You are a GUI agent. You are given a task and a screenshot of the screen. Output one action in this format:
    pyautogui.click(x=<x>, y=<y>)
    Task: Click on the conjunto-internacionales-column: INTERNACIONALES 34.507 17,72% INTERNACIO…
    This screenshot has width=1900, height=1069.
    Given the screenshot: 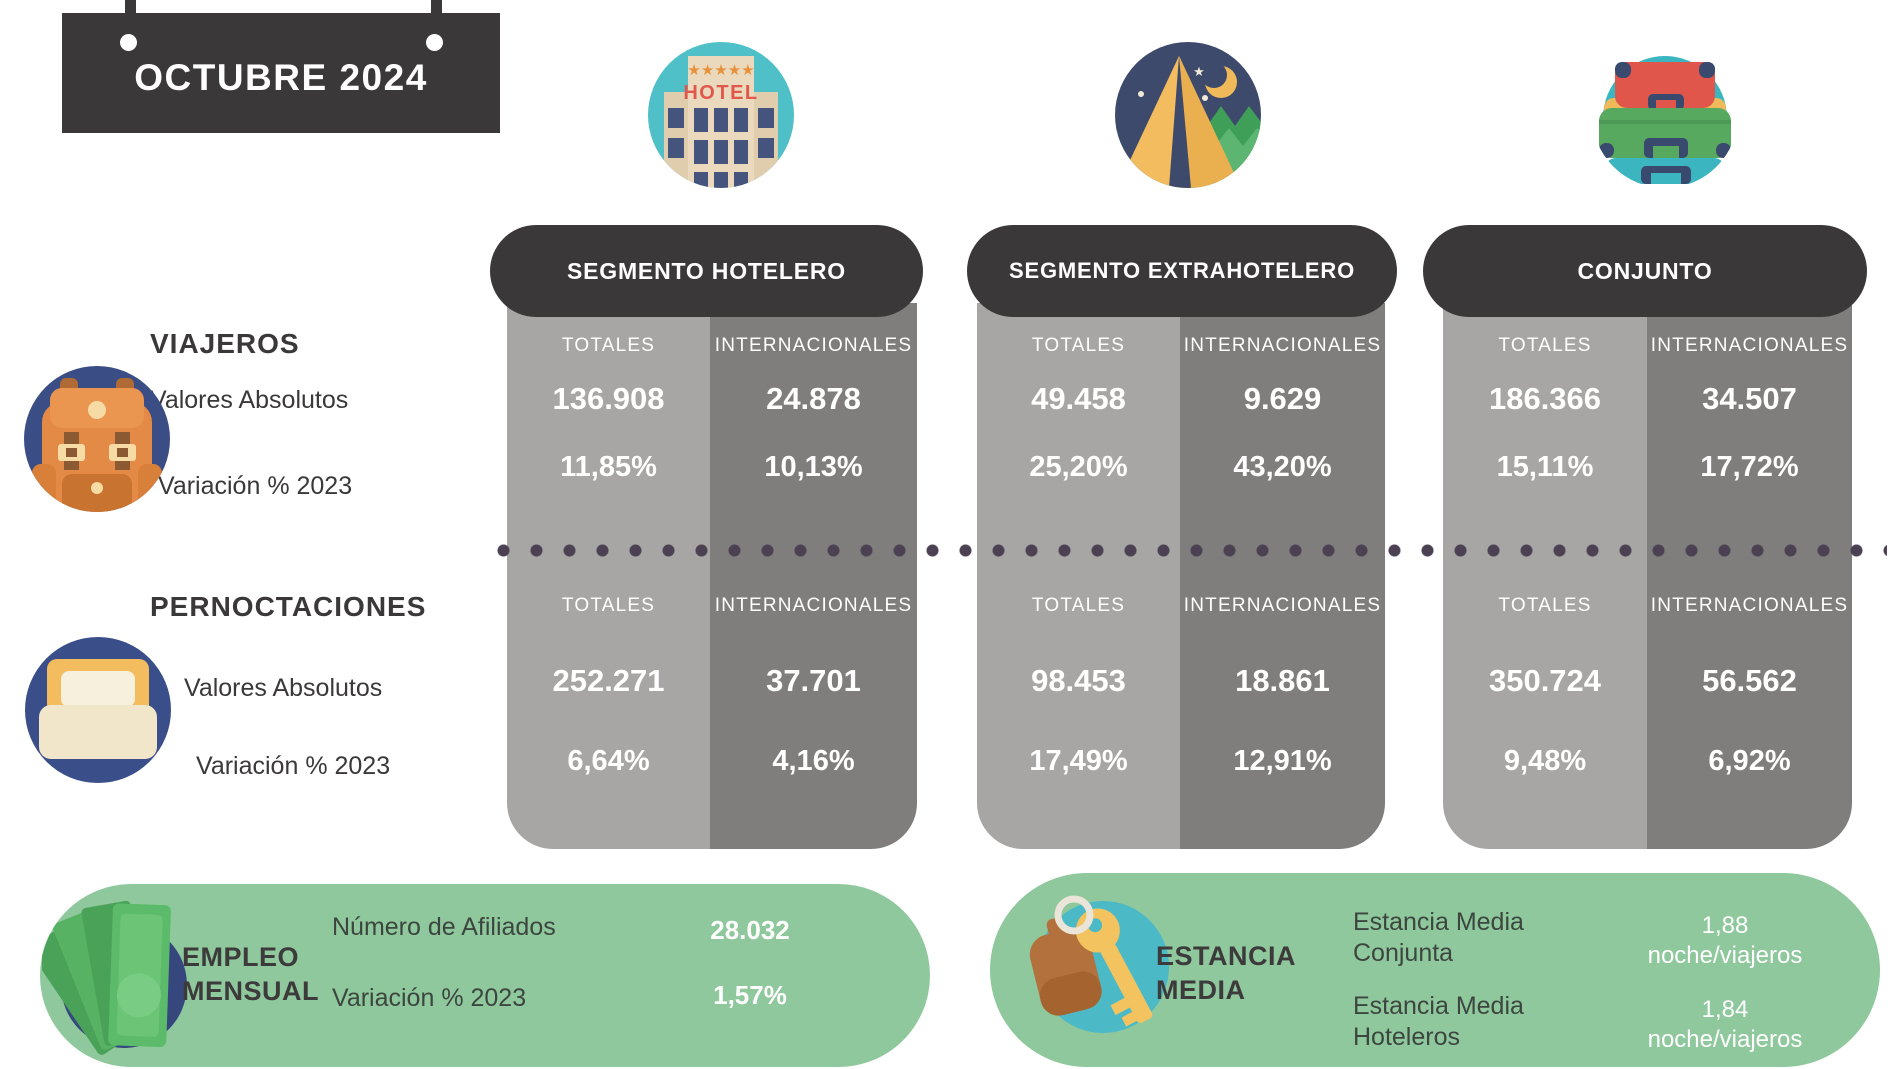 What is the action you would take?
    pyautogui.click(x=1749, y=576)
    